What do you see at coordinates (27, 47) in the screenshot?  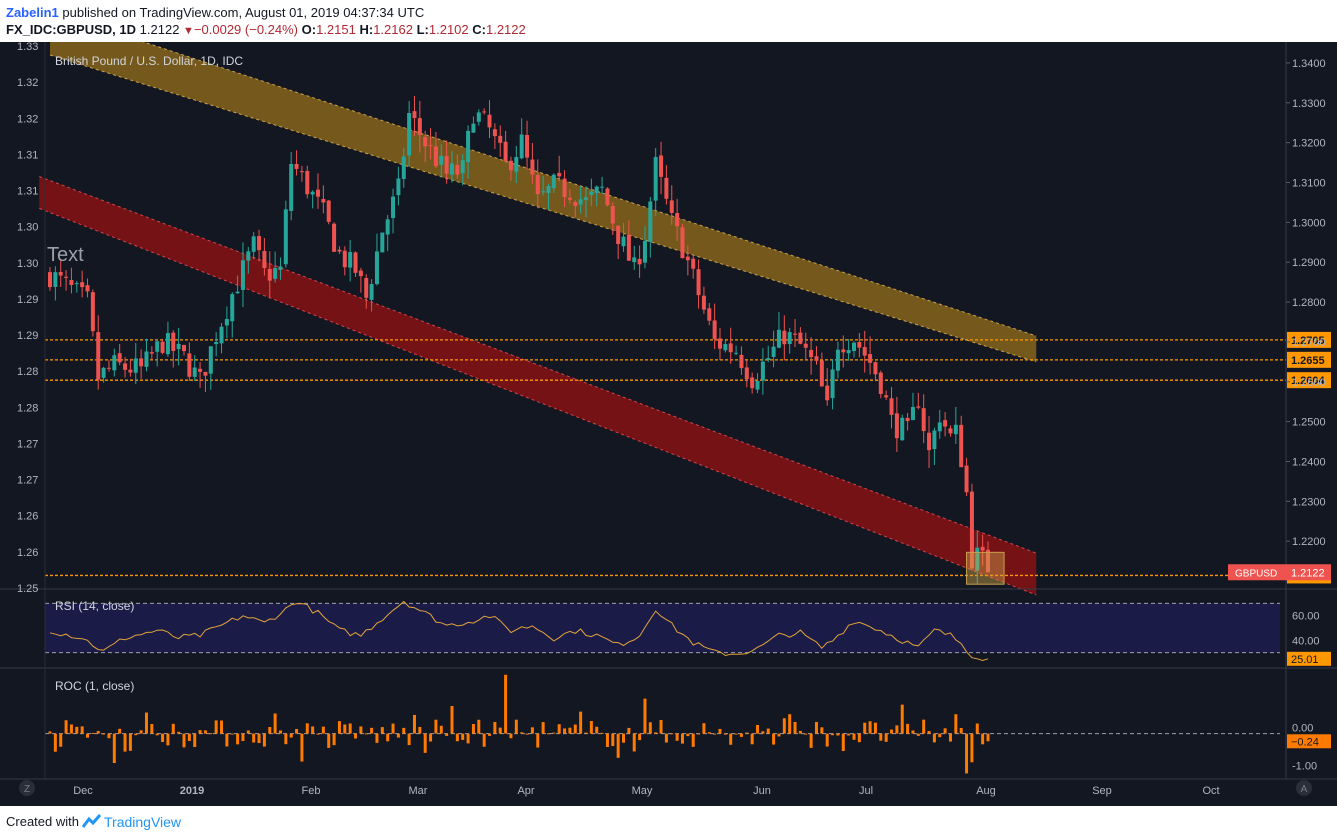 I see `left-axis-label: 1.33` at bounding box center [27, 47].